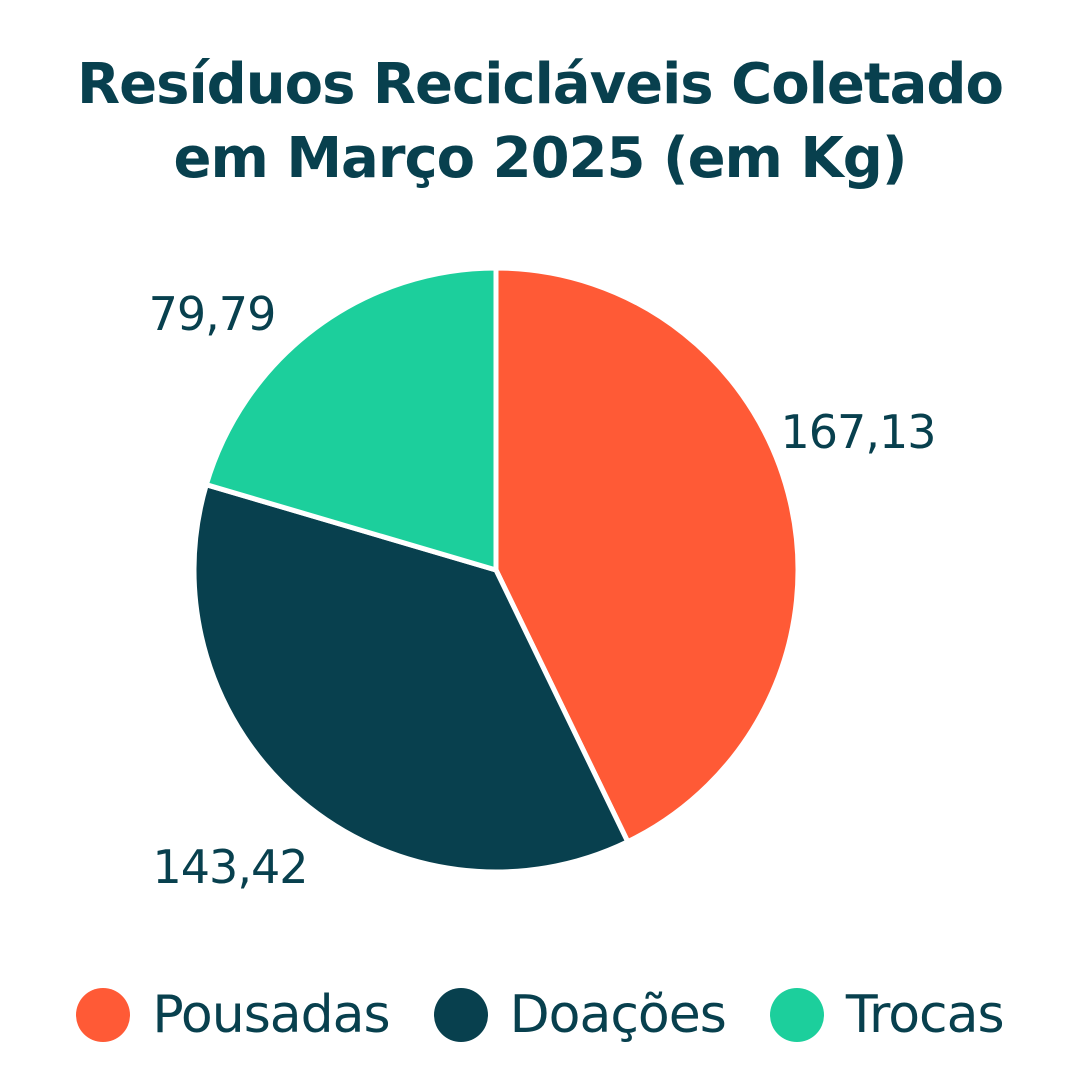 Image resolution: width=1080 pixels, height=1080 pixels. Describe the element at coordinates (230, 867) in the screenshot. I see `data-label-doacoes: 143,42` at that location.